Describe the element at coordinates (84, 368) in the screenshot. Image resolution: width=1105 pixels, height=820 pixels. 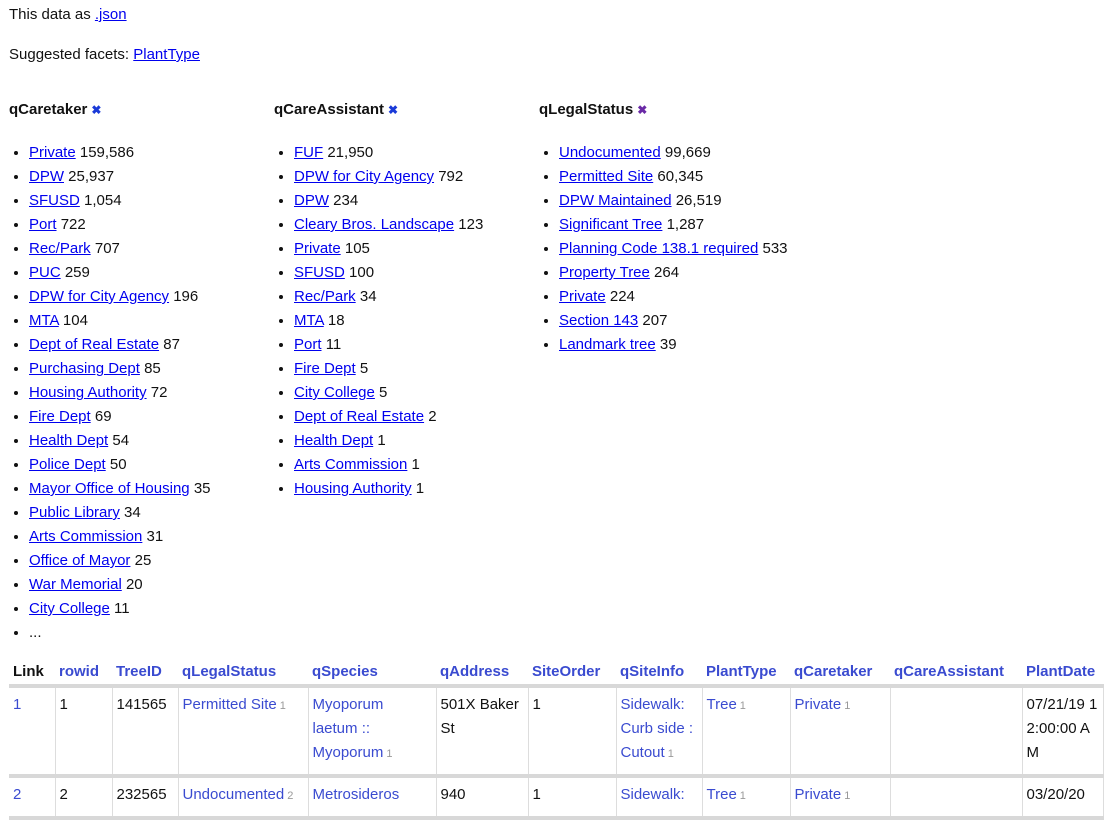
I see `facet-item-link: Purchasing Dept` at that location.